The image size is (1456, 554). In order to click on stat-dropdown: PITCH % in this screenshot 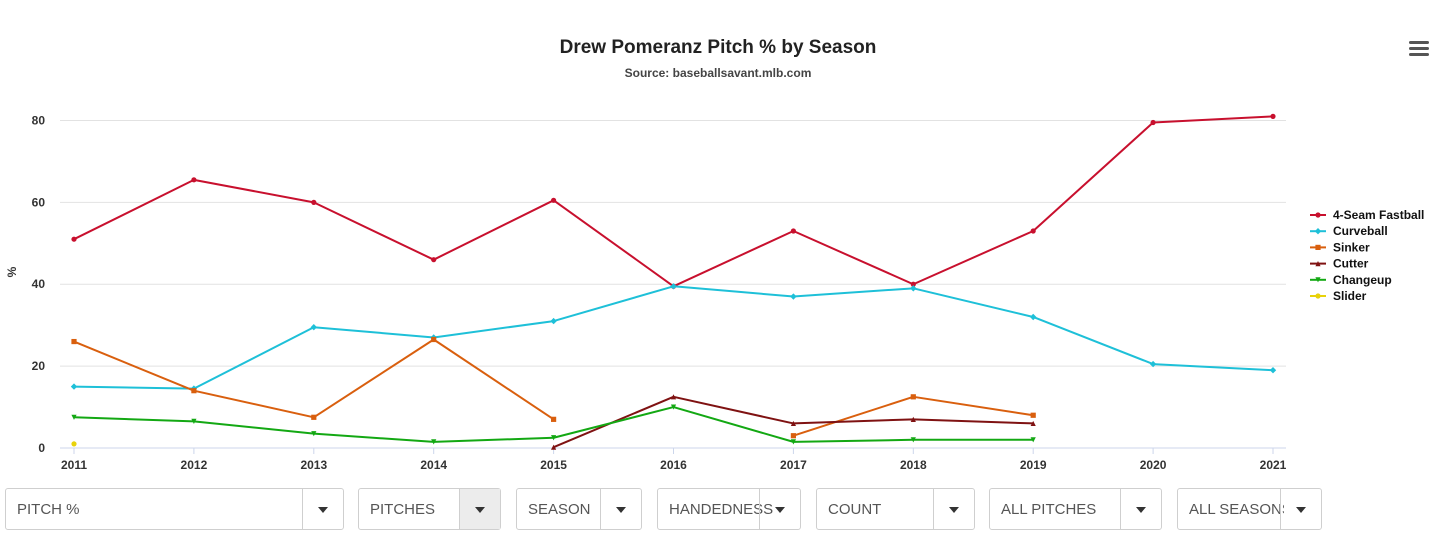, I will do `click(174, 509)`.